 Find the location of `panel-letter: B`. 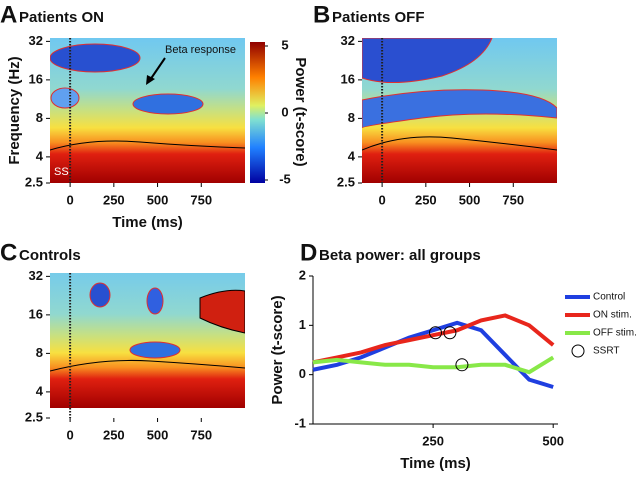

panel-letter: B is located at coordinates (321, 14).